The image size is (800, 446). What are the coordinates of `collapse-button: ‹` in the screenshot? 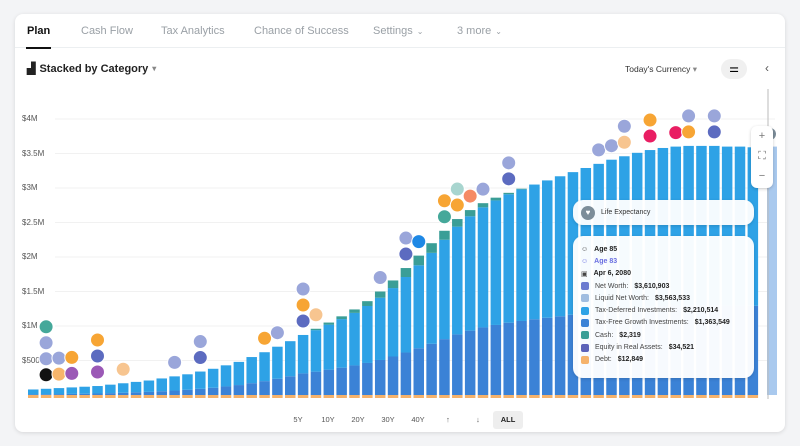 It's located at (767, 68).